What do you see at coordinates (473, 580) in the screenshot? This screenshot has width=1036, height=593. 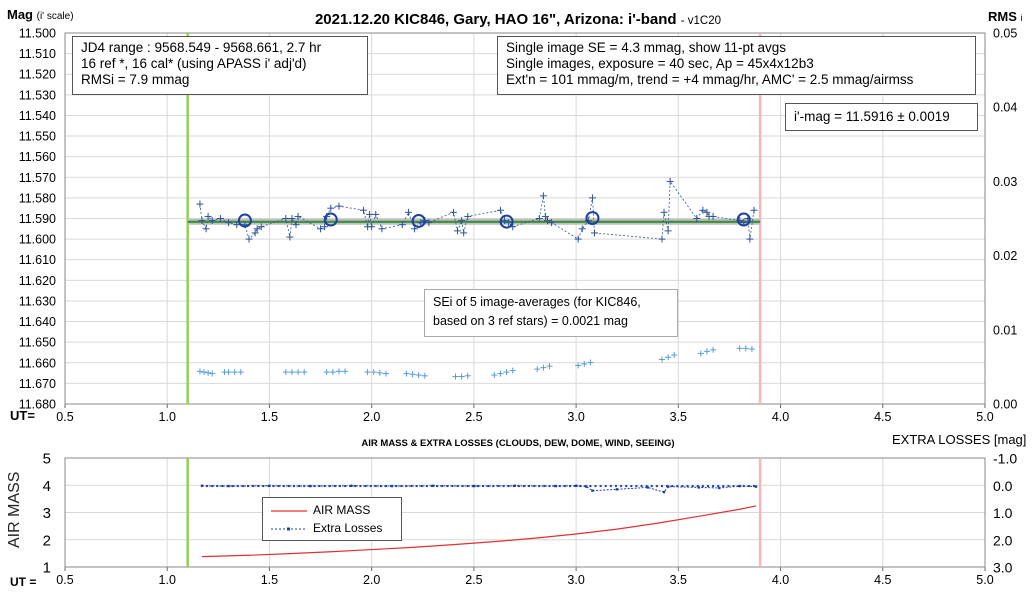 I see `bottom-x-tick-label: 2.5` at bounding box center [473, 580].